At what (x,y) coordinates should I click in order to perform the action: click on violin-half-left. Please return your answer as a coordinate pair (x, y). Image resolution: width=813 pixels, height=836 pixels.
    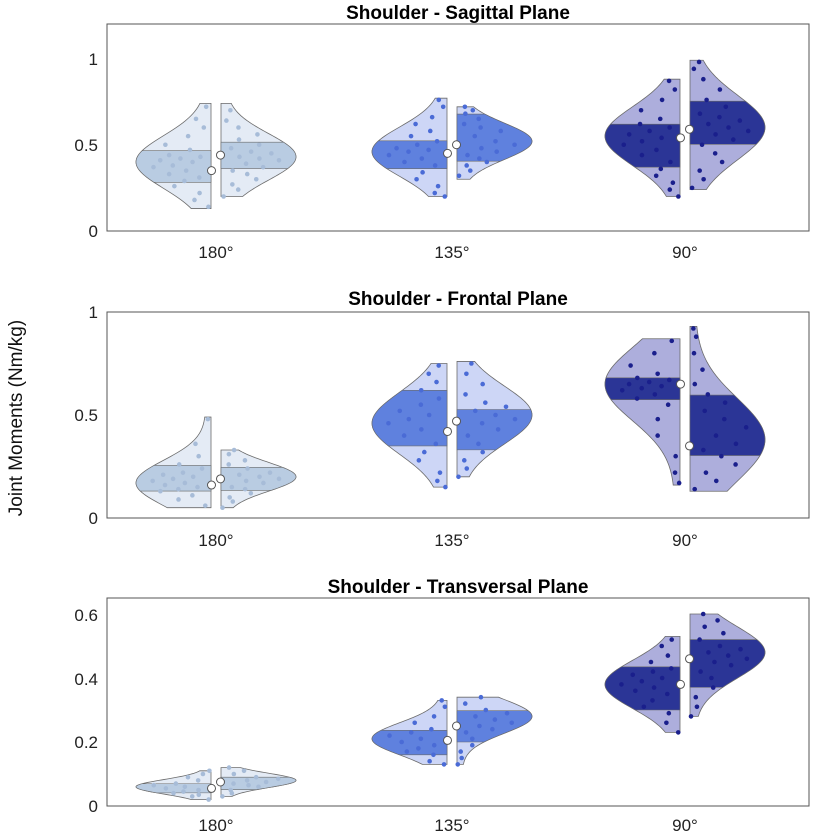
    Looking at the image, I should click on (173, 462).